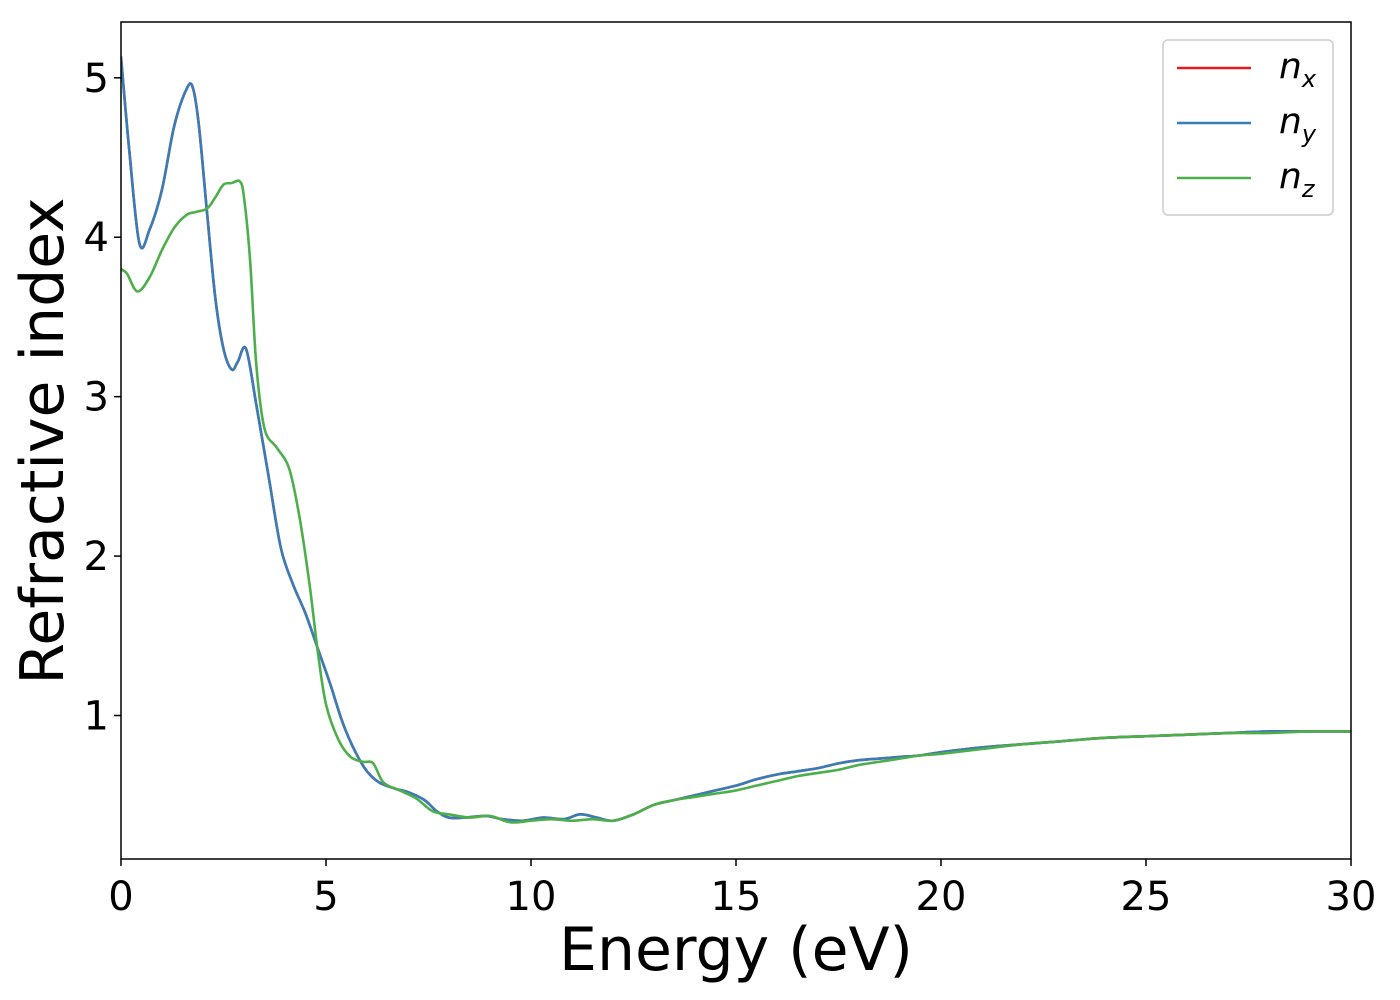 The height and width of the screenshot is (1000, 1400). I want to click on legend-box, so click(1248, 127).